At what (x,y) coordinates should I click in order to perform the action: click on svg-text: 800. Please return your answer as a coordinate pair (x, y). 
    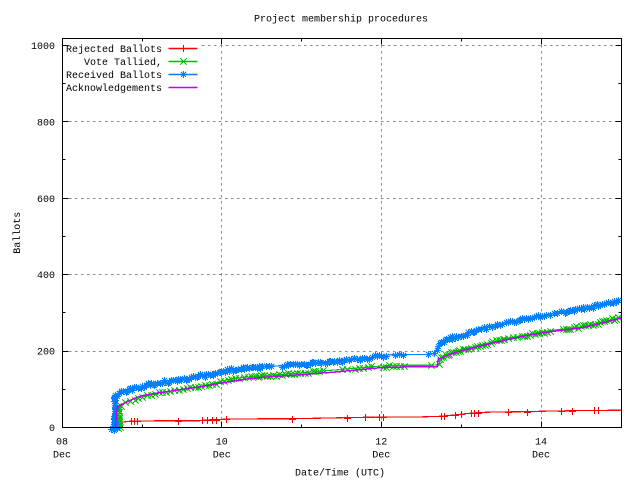
    Looking at the image, I should click on (46, 123).